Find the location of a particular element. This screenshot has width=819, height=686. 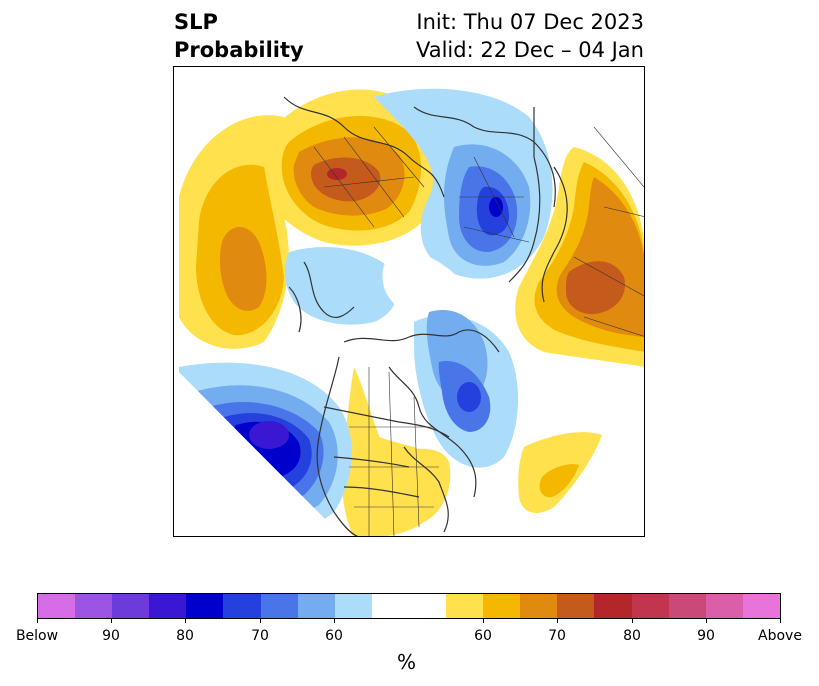

valid-range: Valid: 22 Dec – 04 Jan is located at coordinates (529, 50).